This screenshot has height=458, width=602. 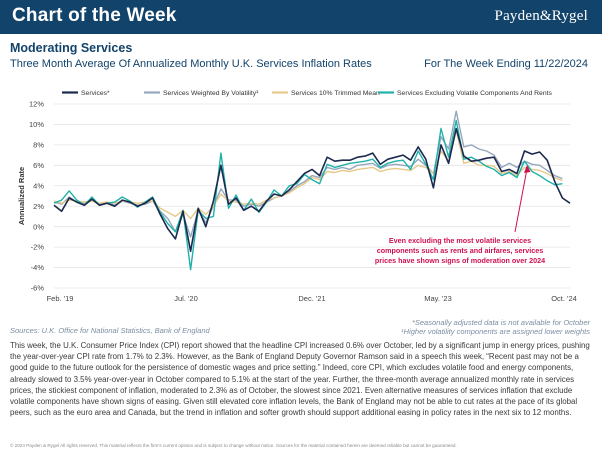 I want to click on legend-label: Services*, so click(x=95, y=93).